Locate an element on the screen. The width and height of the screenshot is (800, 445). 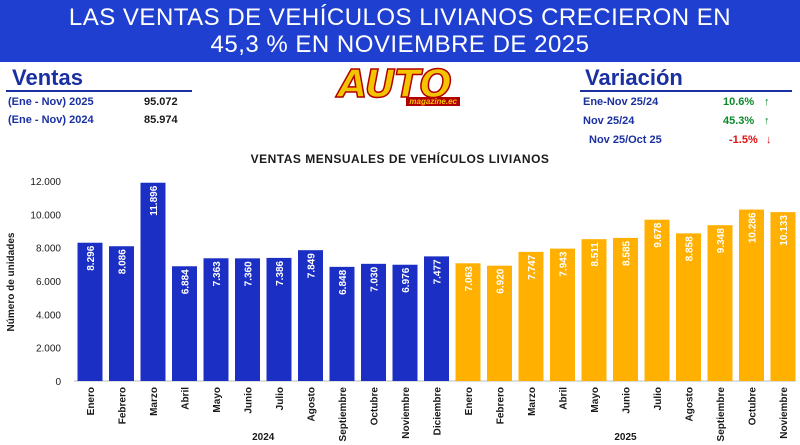
bar-data-label: 6.884 is located at coordinates (186, 281).